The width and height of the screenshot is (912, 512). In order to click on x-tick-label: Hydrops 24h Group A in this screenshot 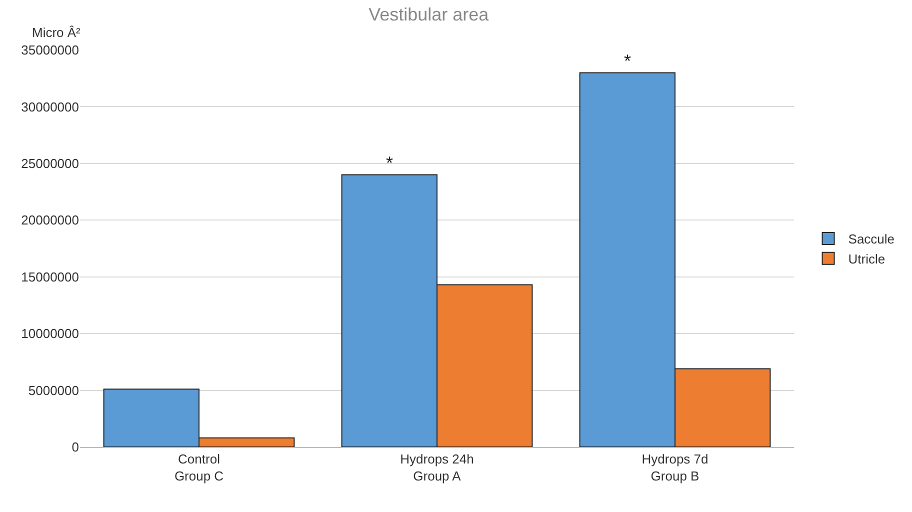, I will do `click(437, 468)`.